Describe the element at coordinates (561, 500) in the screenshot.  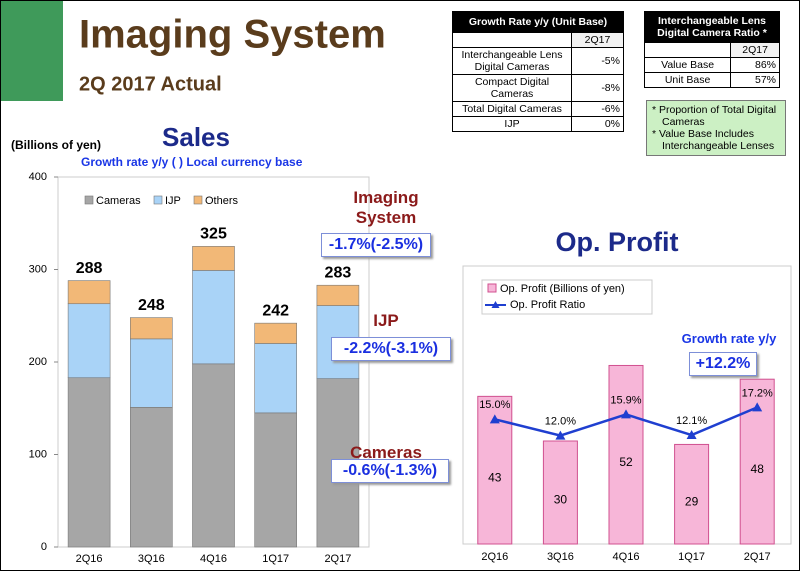
I see `bar-value-label: 30` at that location.